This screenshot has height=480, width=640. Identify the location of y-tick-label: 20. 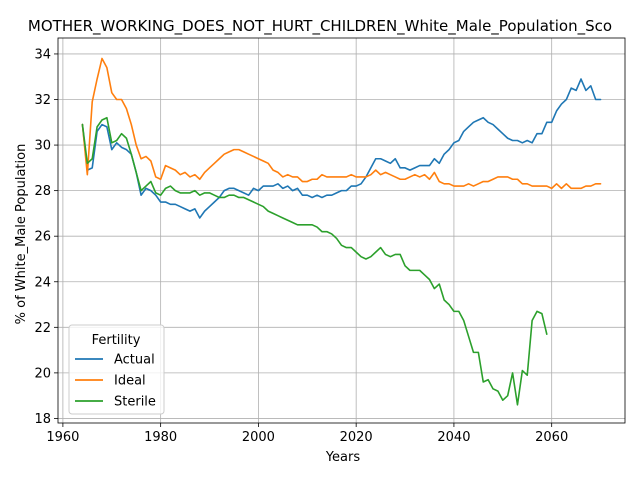
(42, 373).